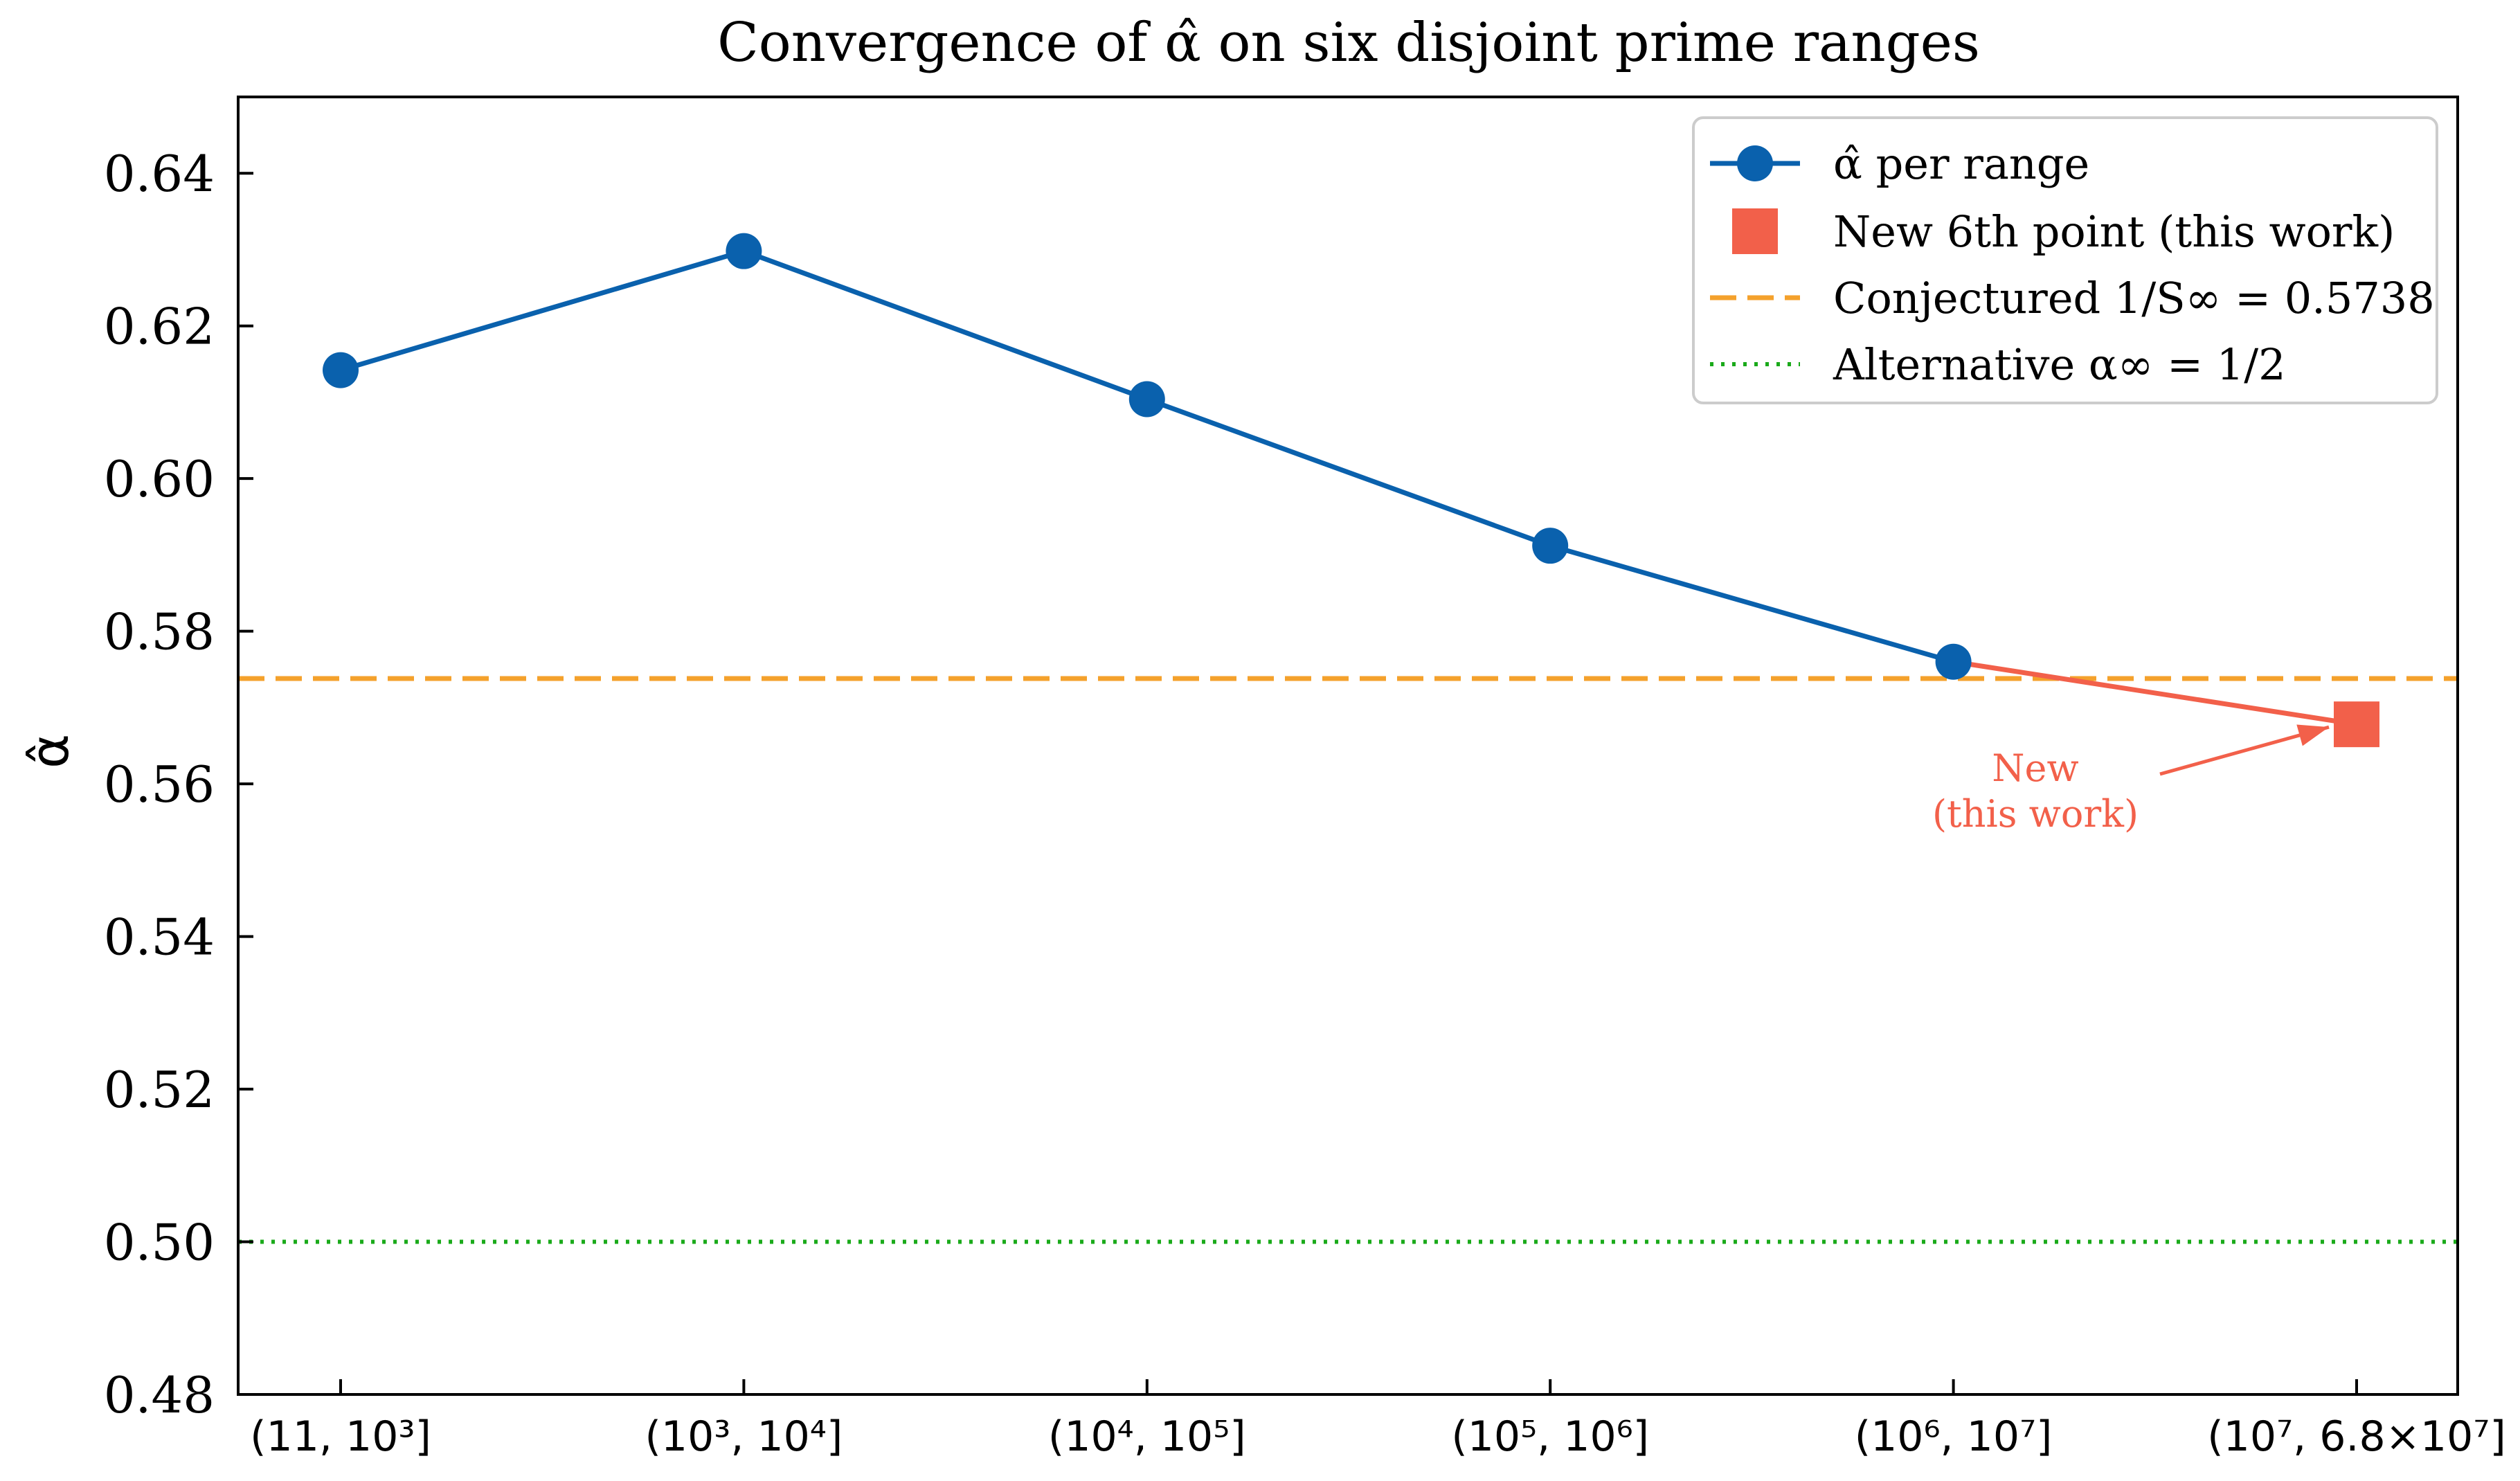 The height and width of the screenshot is (1481, 2520). What do you see at coordinates (159, 1243) in the screenshot?
I see `y-tick-label: 0.50` at bounding box center [159, 1243].